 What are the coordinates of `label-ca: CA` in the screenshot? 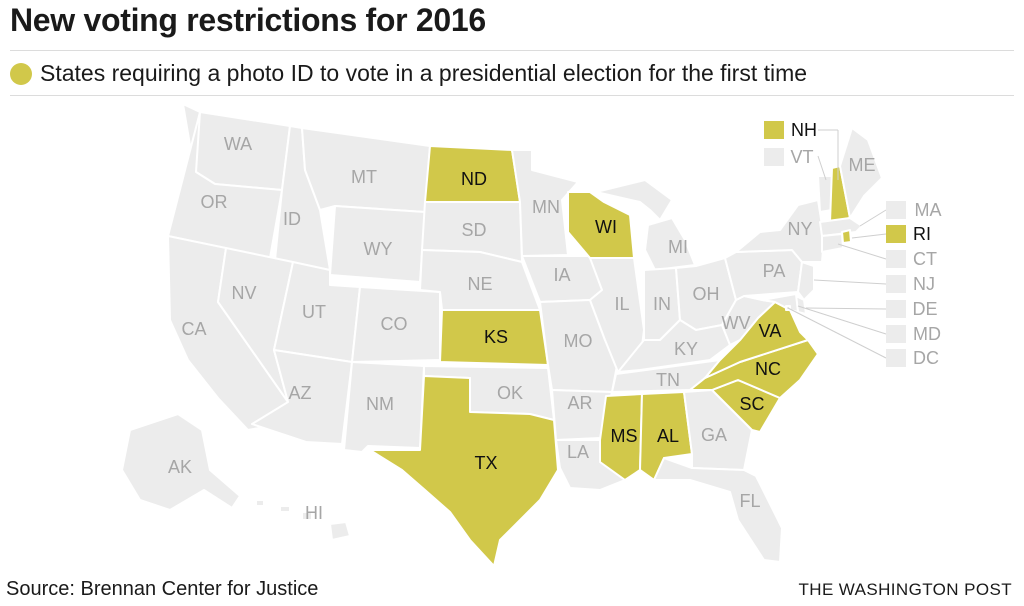 It's located at (193, 329).